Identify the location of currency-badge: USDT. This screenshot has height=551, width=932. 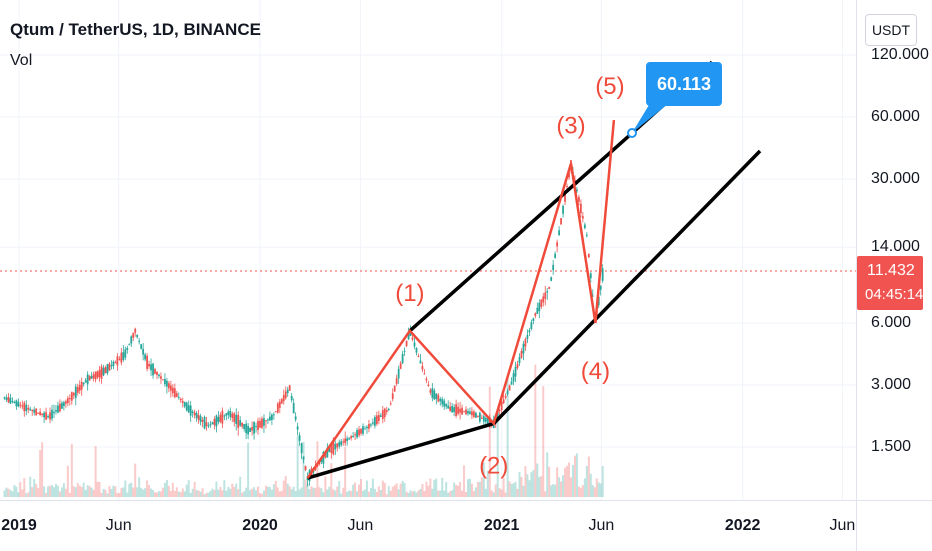
(891, 30).